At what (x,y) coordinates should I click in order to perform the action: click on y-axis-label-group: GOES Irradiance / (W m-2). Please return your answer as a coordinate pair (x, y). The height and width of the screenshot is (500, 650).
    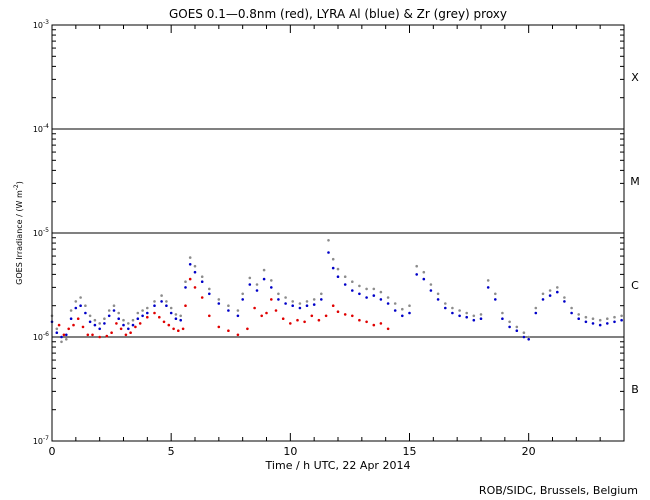
    Looking at the image, I should click on (18, 233).